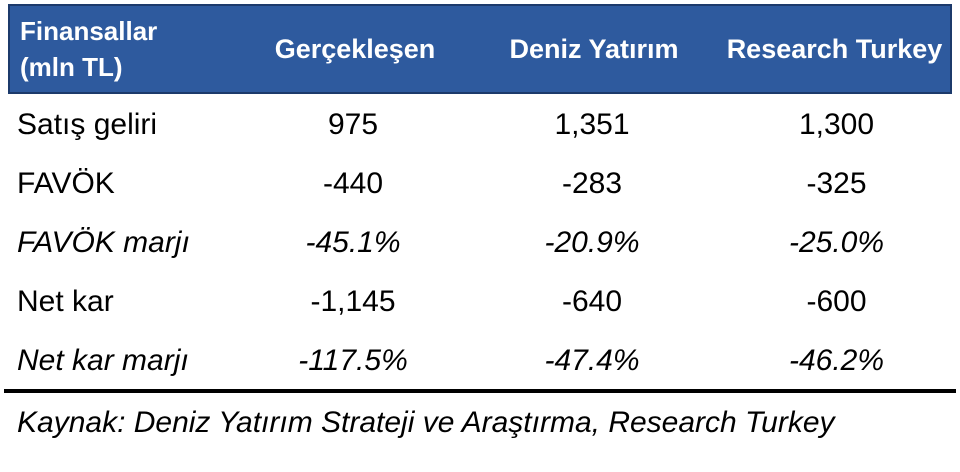 This screenshot has height=472, width=960. I want to click on row-label: FAVÖK marjı, so click(103, 242).